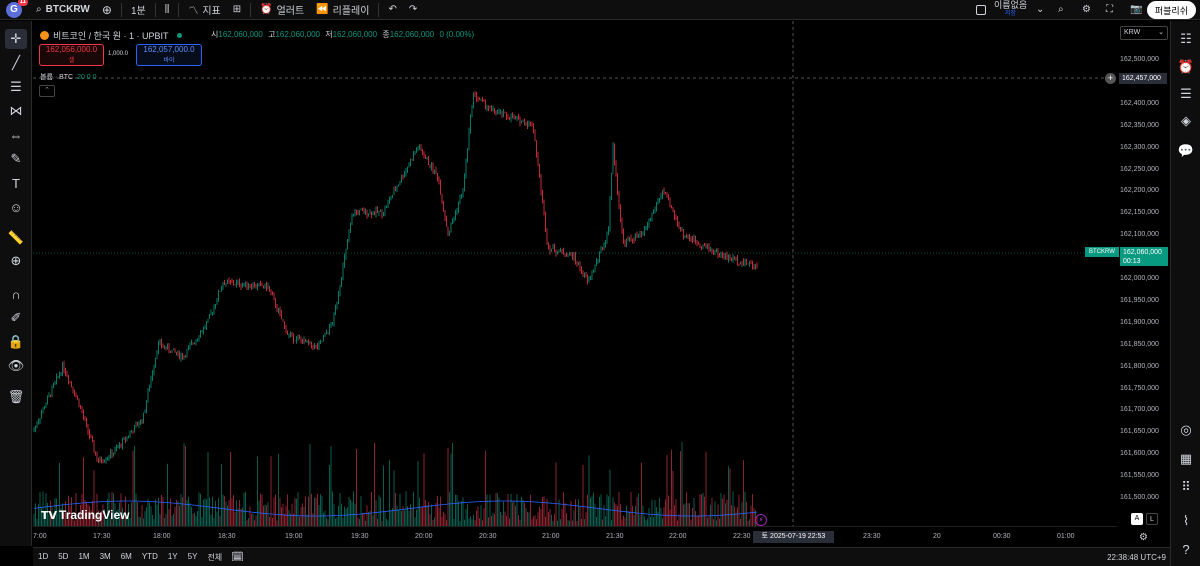 This screenshot has height=566, width=1200. What do you see at coordinates (169, 55) in the screenshot?
I see `buy-button: 162,057,000.0 바이` at bounding box center [169, 55].